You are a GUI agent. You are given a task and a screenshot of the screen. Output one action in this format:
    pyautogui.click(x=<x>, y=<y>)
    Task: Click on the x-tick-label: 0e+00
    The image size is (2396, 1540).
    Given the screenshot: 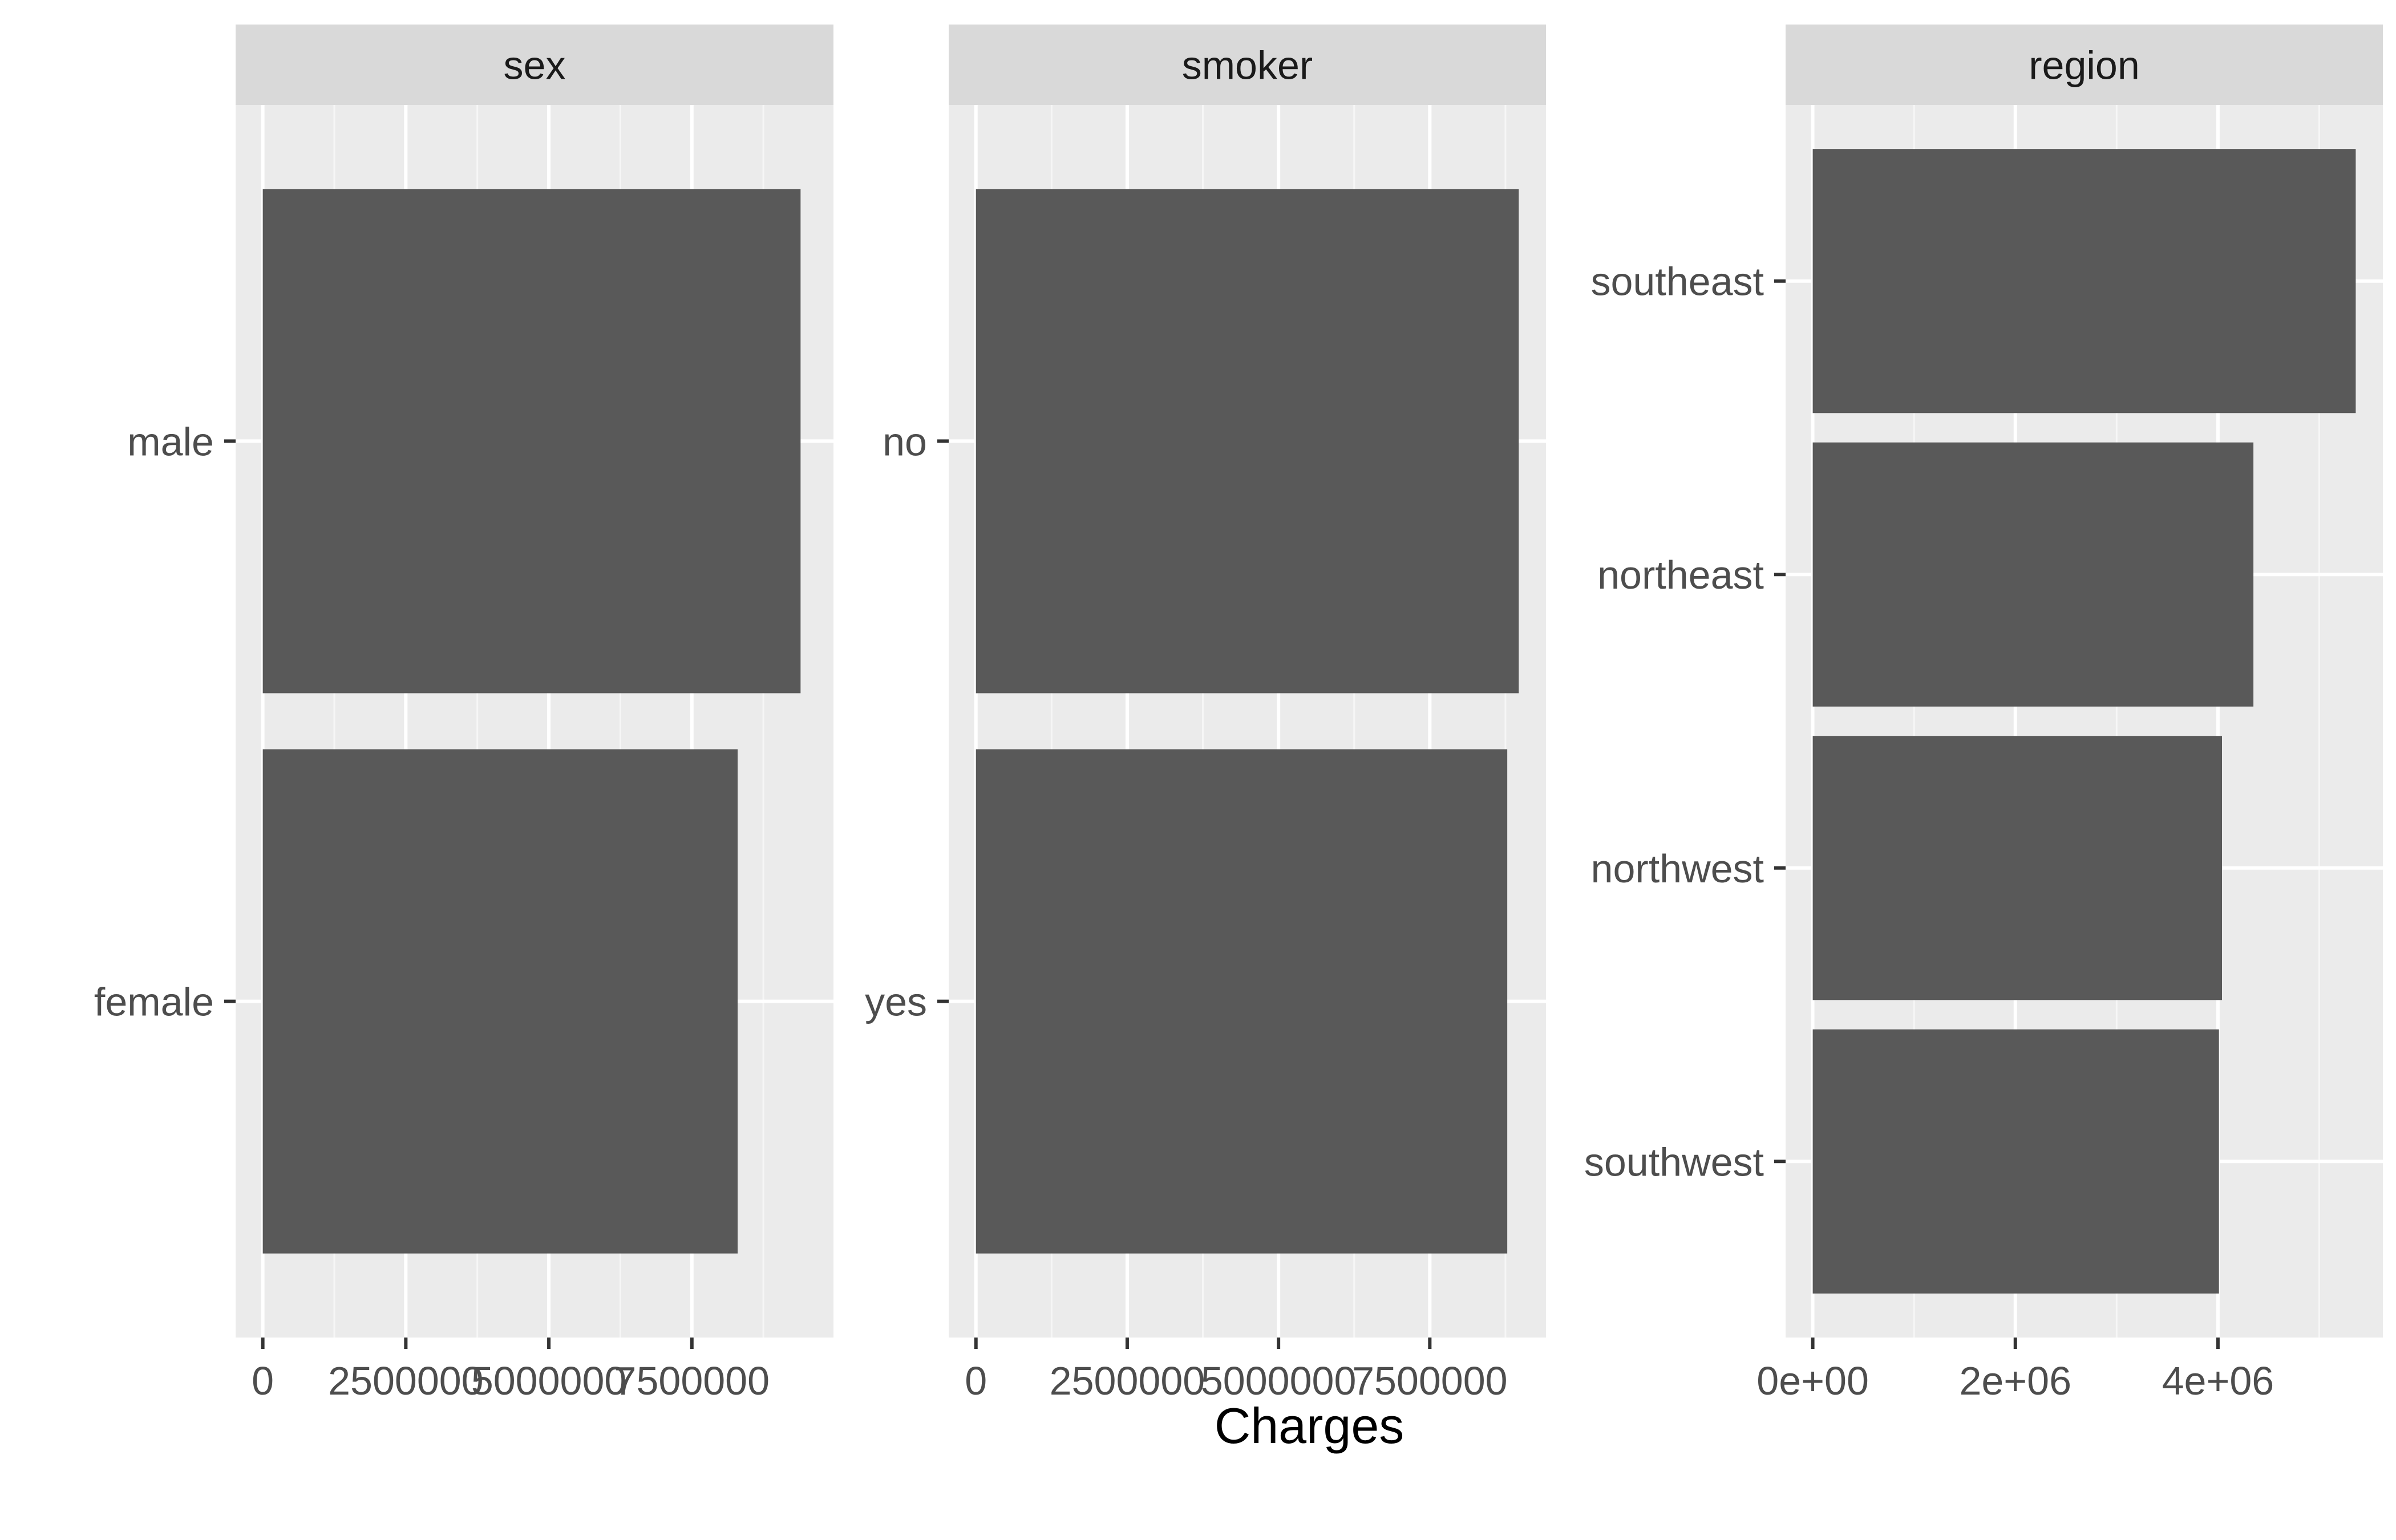 What is the action you would take?
    pyautogui.click(x=1813, y=1381)
    